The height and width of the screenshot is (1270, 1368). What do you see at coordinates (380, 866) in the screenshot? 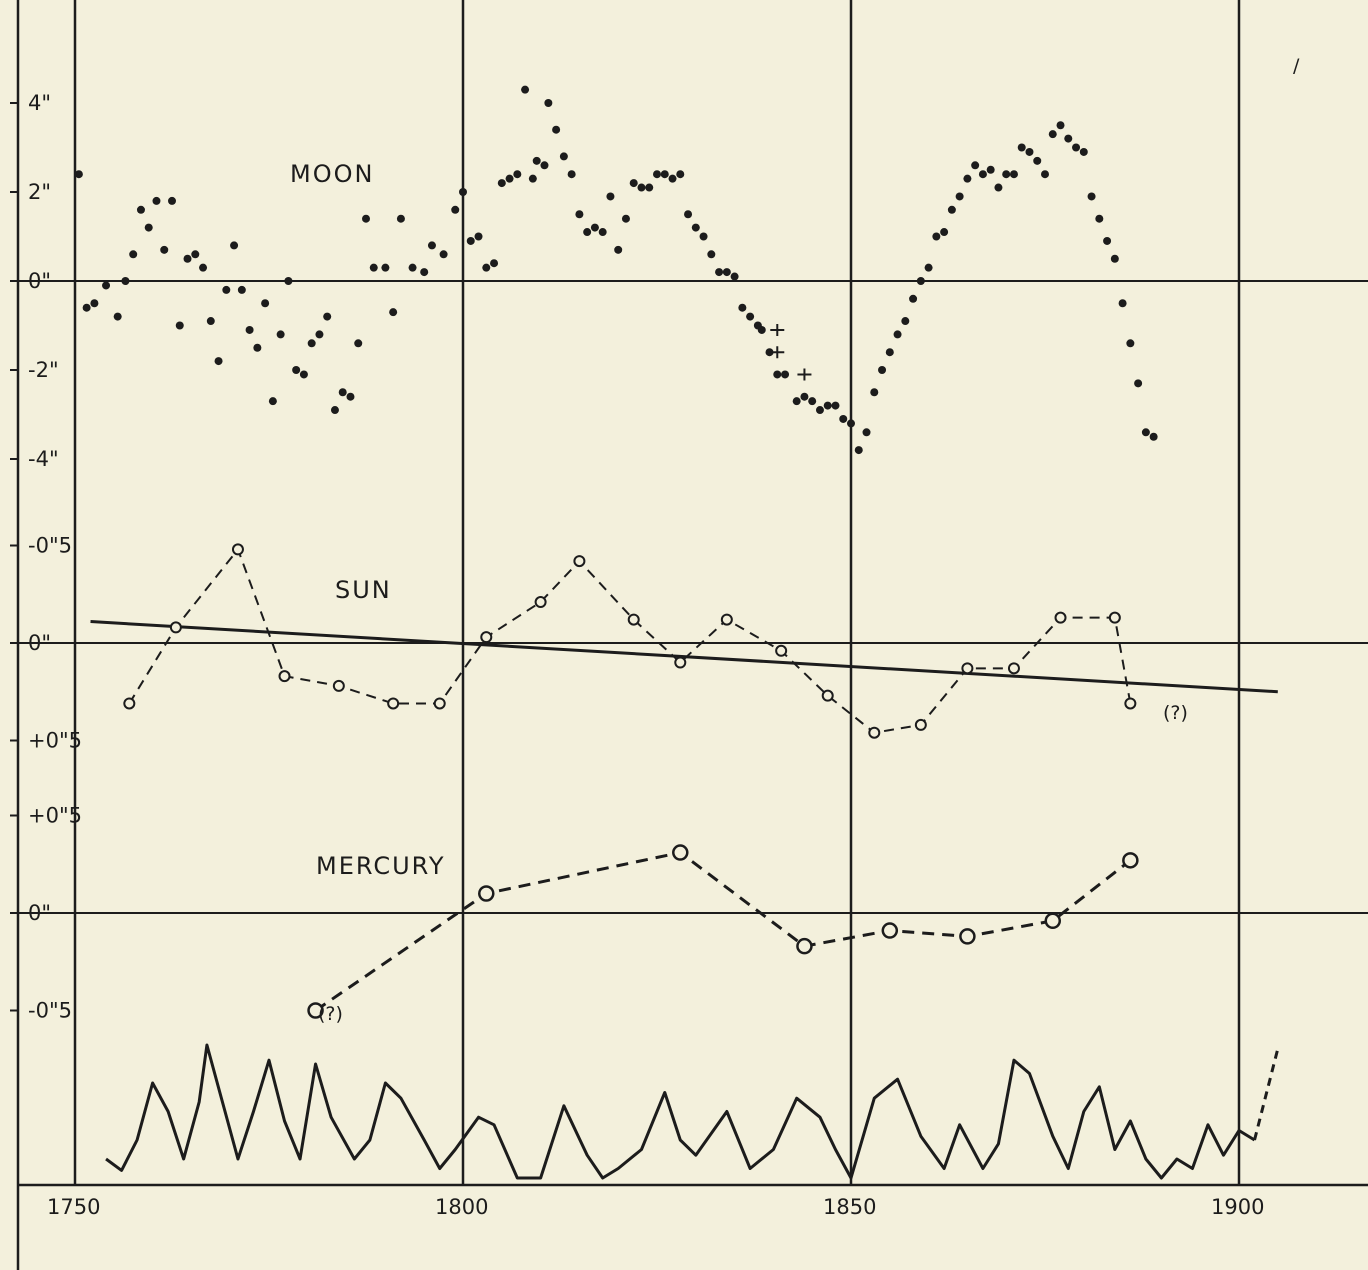
I see `mercury-title: MERCURY` at bounding box center [380, 866].